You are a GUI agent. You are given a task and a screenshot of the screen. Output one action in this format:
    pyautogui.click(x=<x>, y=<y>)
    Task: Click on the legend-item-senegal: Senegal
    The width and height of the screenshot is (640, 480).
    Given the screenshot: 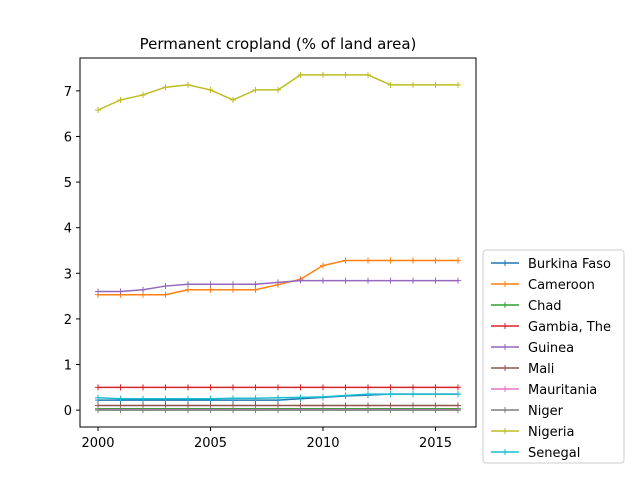 What is the action you would take?
    pyautogui.click(x=535, y=453)
    